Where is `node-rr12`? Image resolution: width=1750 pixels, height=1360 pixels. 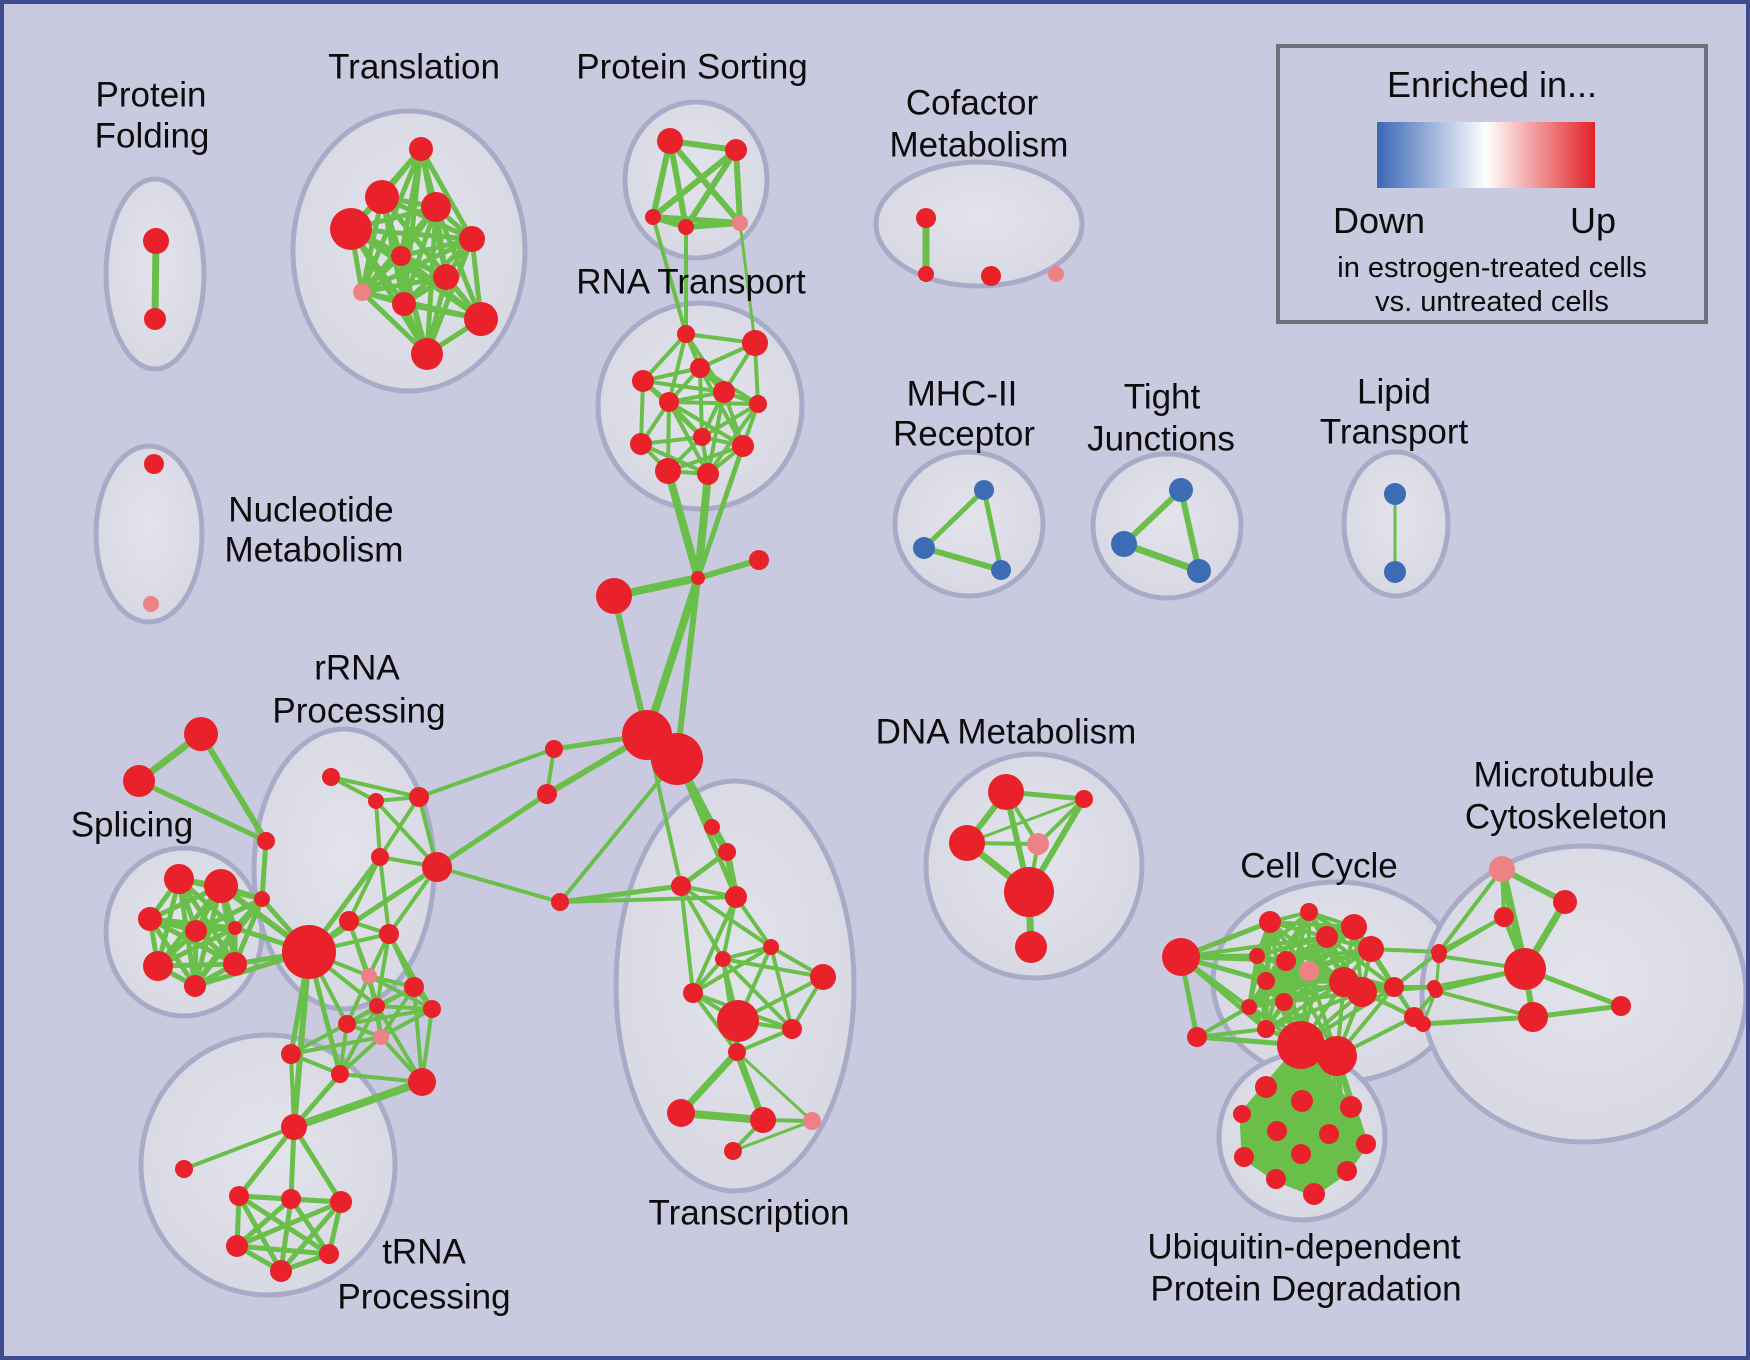 node-rr12 is located at coordinates (381, 1037).